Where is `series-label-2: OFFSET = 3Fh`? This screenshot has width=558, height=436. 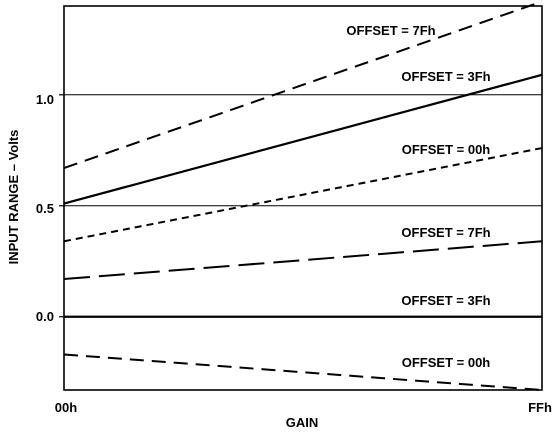 series-label-2: OFFSET = 3Fh is located at coordinates (445, 76).